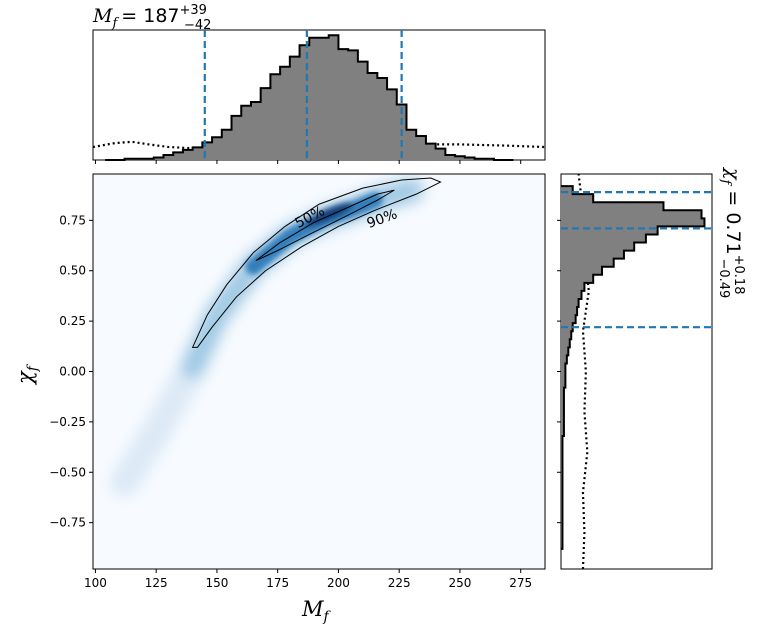  Describe the element at coordinates (327, 617) in the screenshot. I see `x-axis-label-sub: f` at that location.